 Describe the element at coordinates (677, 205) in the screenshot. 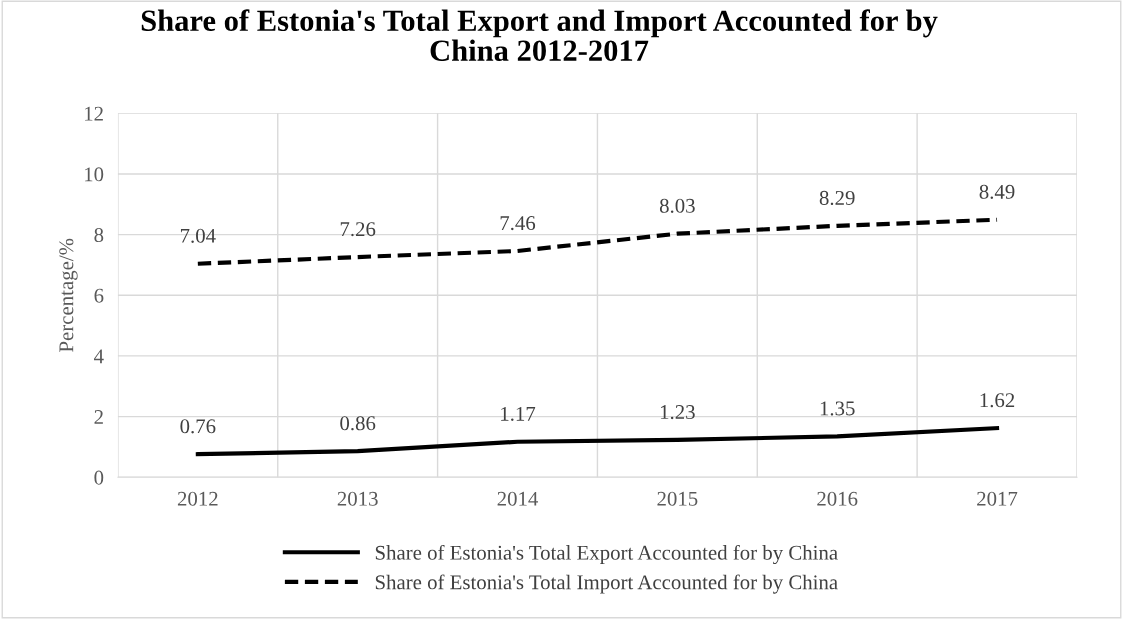

I see `data-label: 8.03` at that location.